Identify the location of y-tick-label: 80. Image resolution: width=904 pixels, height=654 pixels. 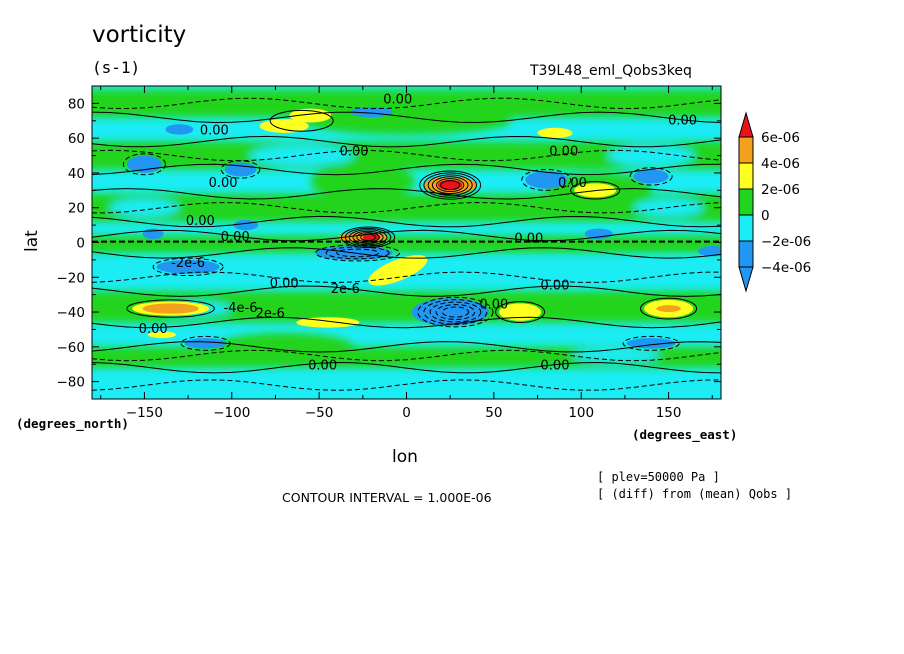
(76, 104).